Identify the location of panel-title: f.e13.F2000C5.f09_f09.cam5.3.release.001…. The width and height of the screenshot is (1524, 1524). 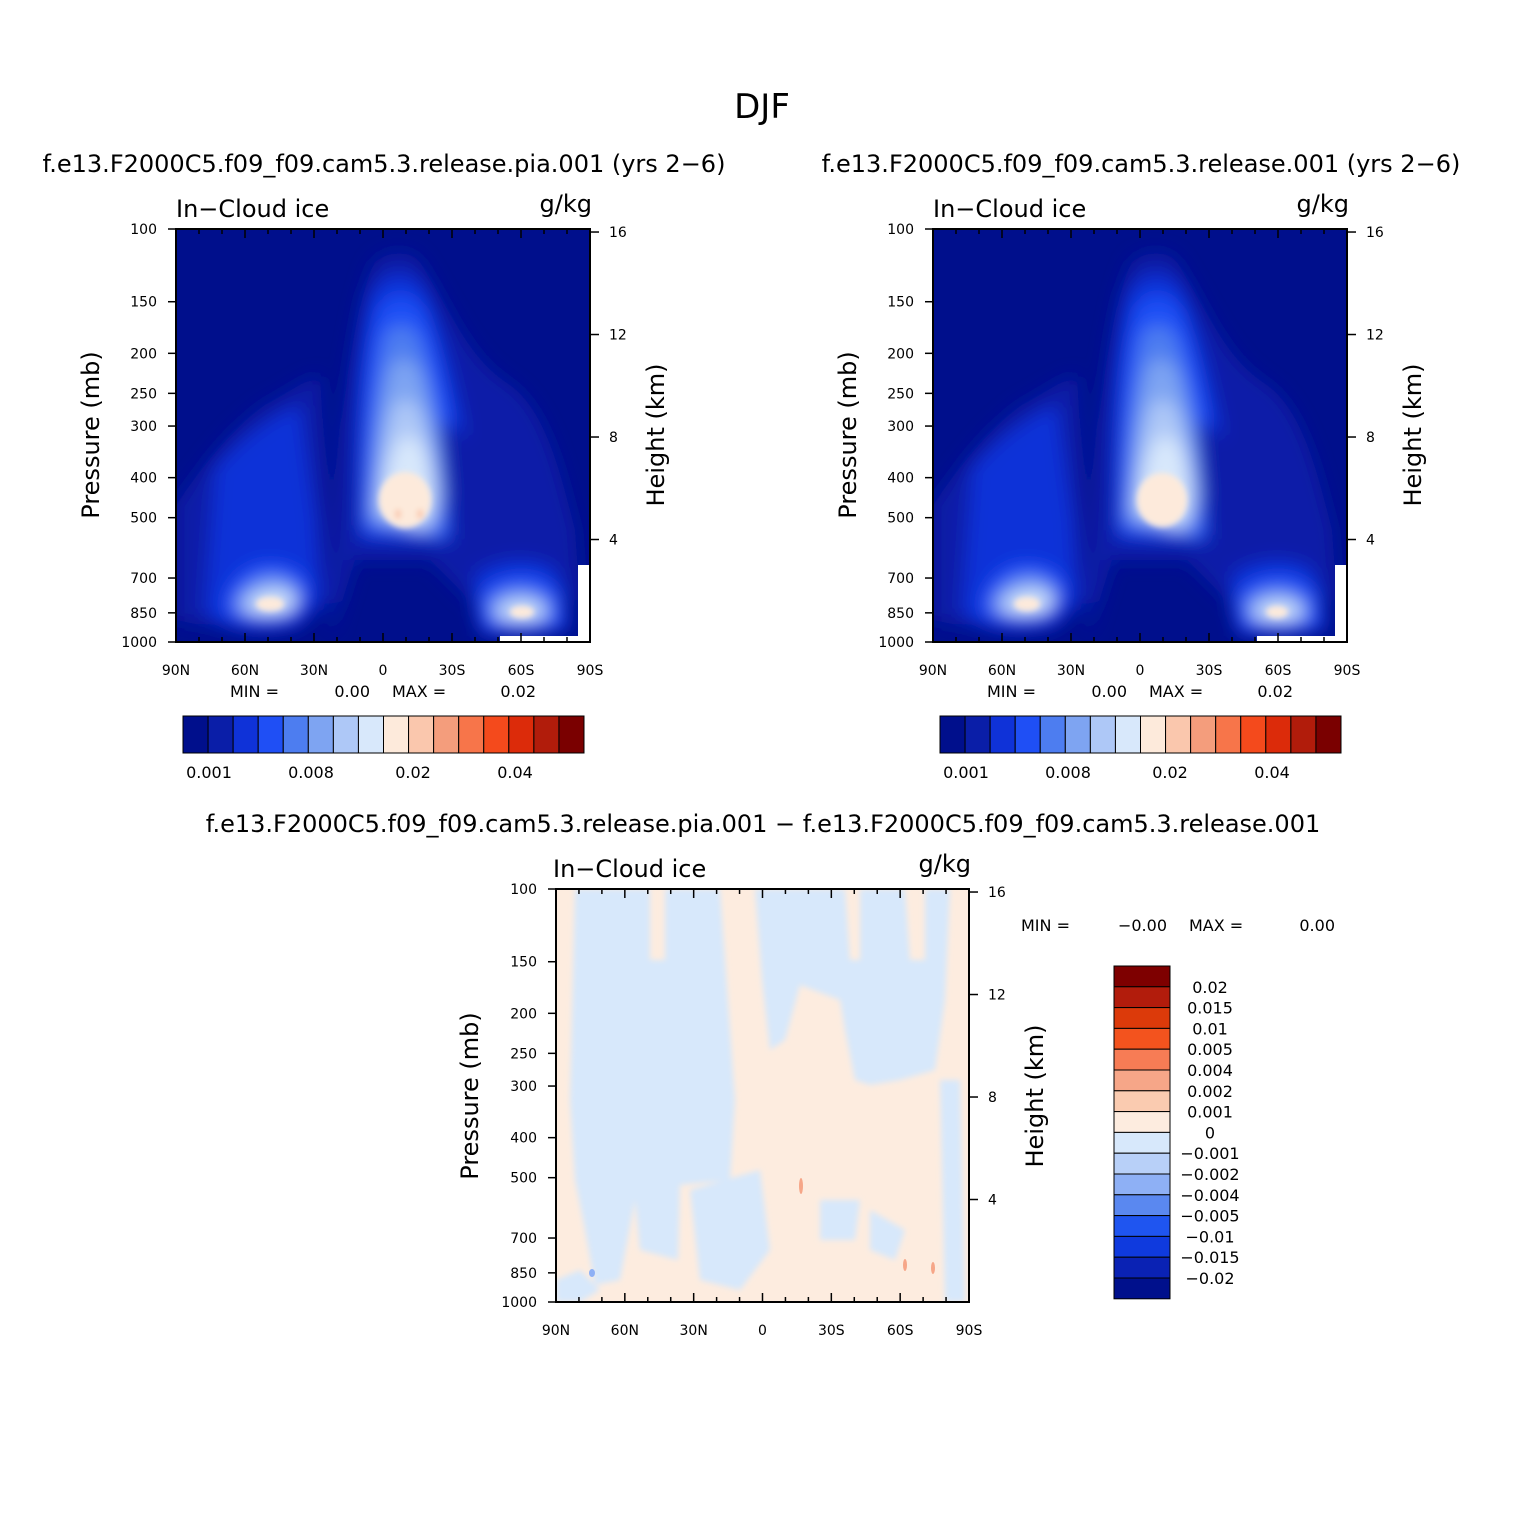
(1141, 164).